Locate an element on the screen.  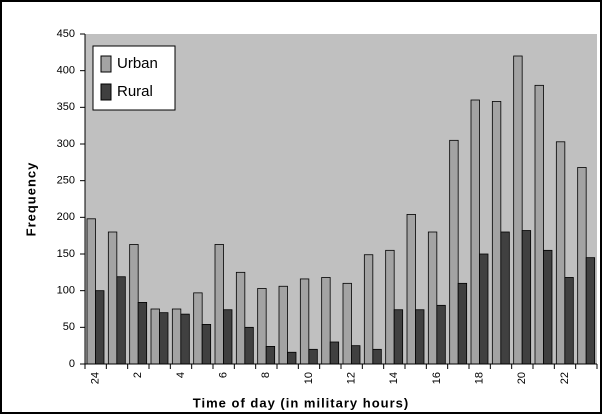
y-tick-label: 400 is located at coordinates (66, 71).